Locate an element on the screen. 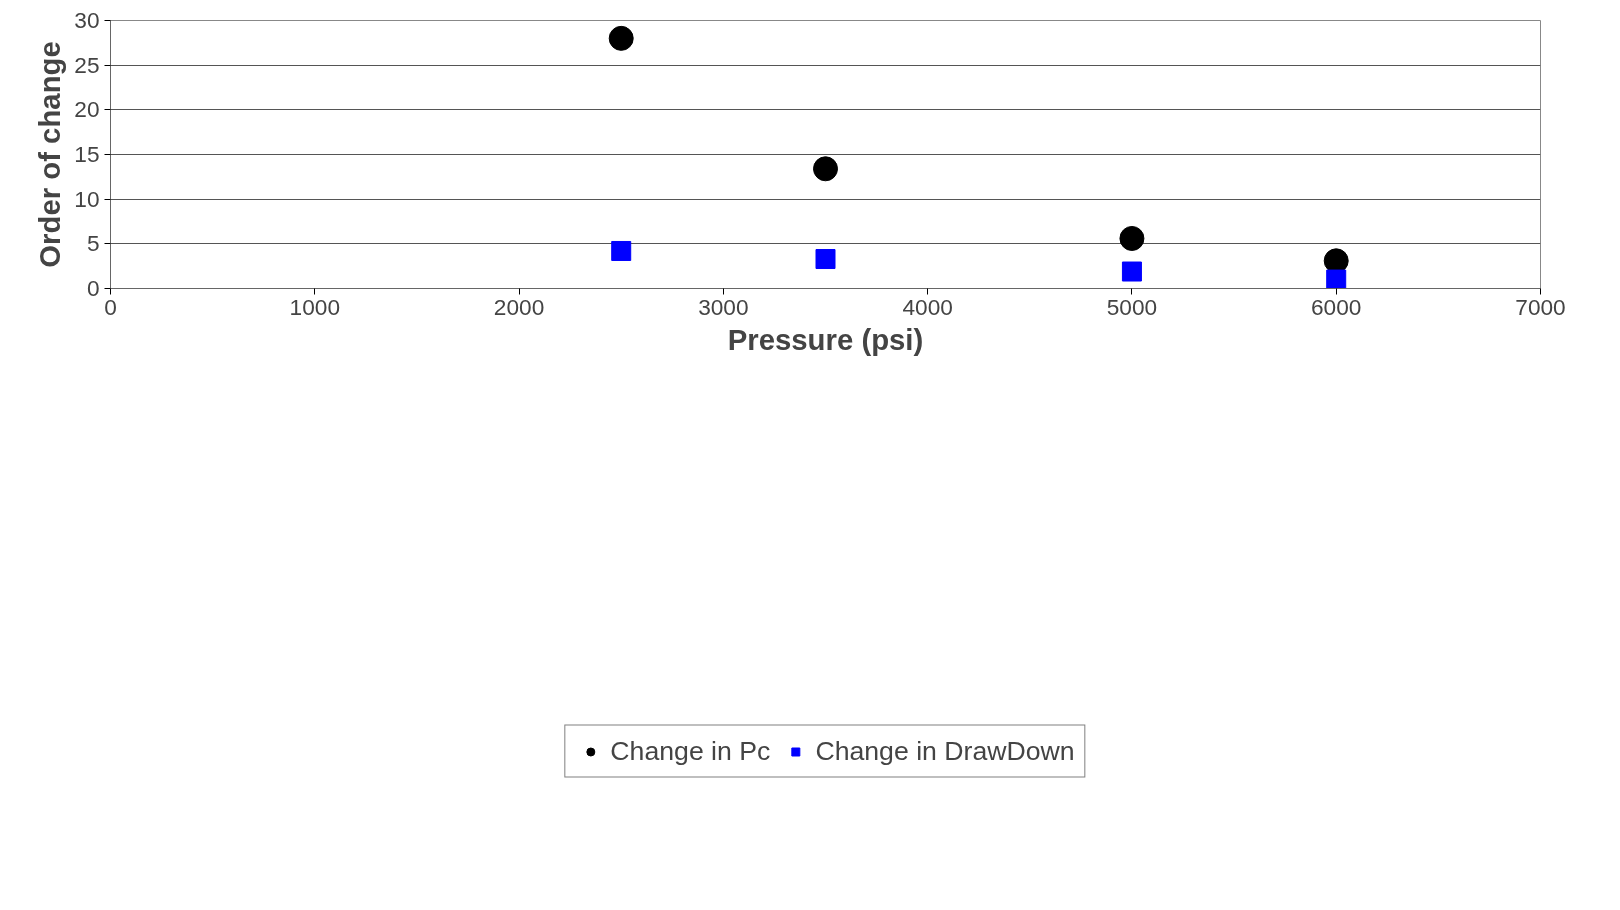  y-axis-title: Order of change is located at coordinates (50, 154).